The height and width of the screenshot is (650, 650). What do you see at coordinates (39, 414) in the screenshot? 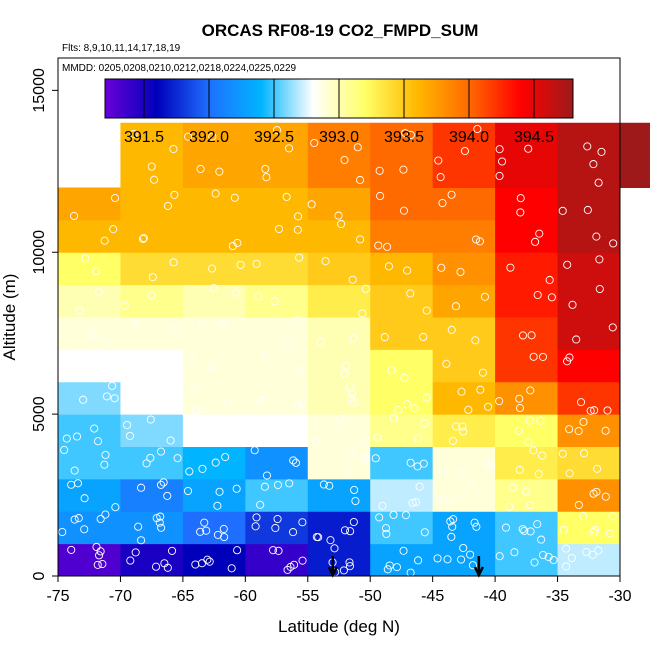
I see `y-tick-label: 5000` at bounding box center [39, 414].